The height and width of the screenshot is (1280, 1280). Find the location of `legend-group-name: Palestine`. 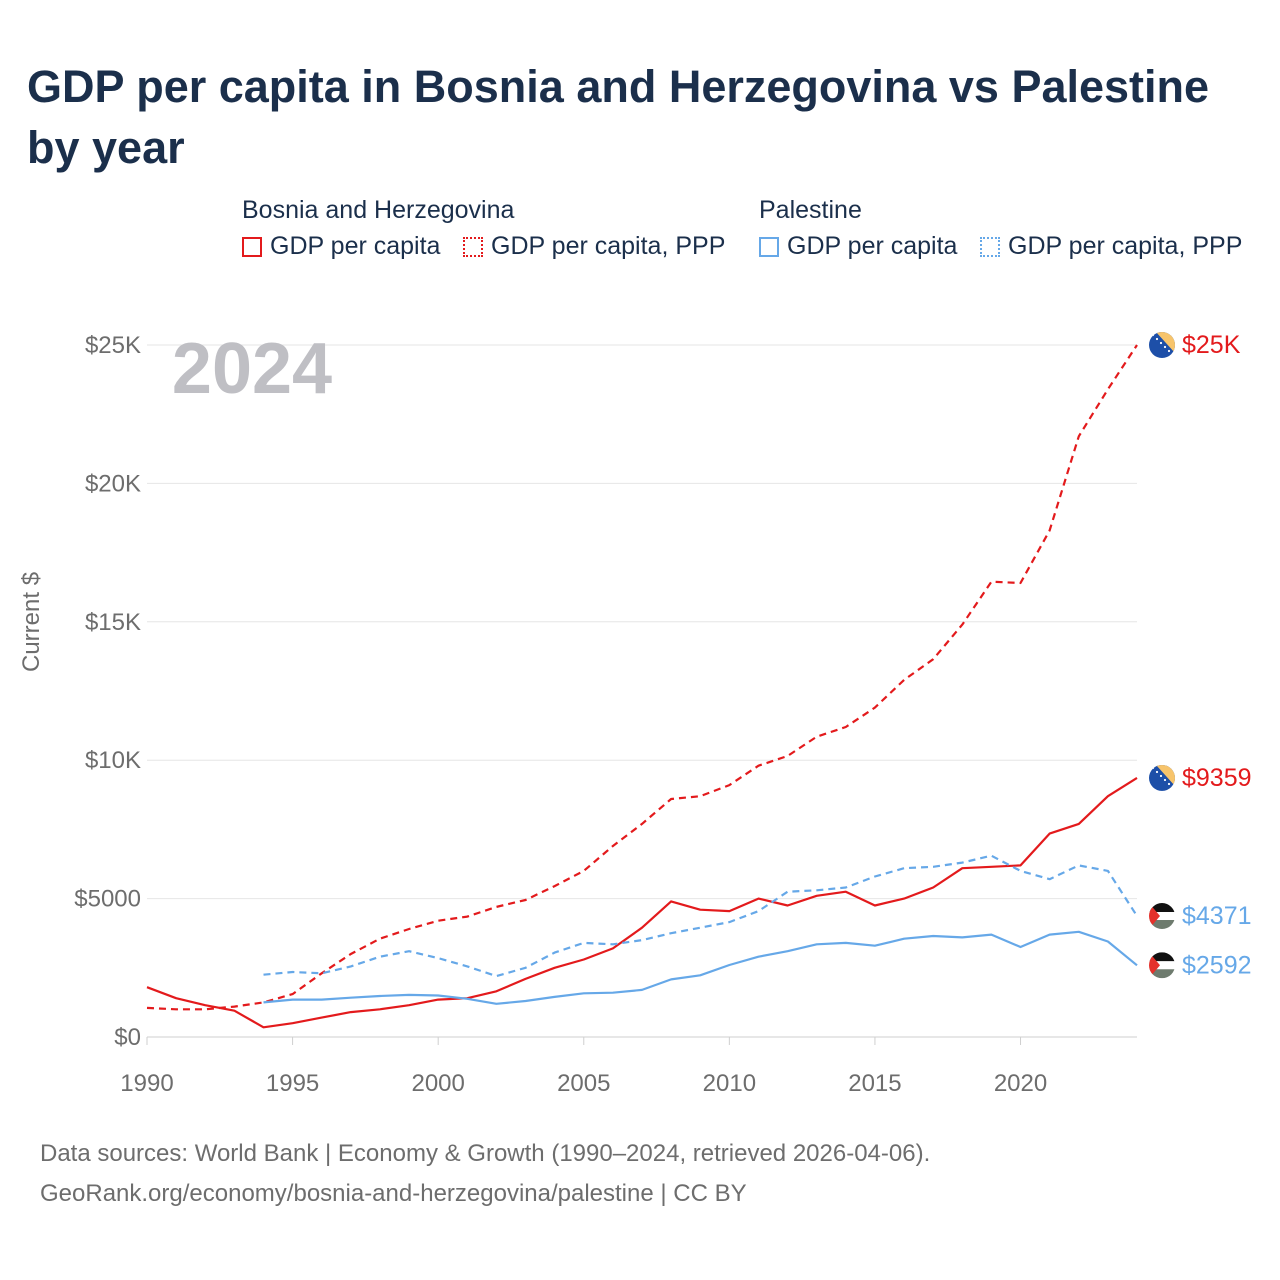

legend-group-name: Palestine is located at coordinates (810, 210).